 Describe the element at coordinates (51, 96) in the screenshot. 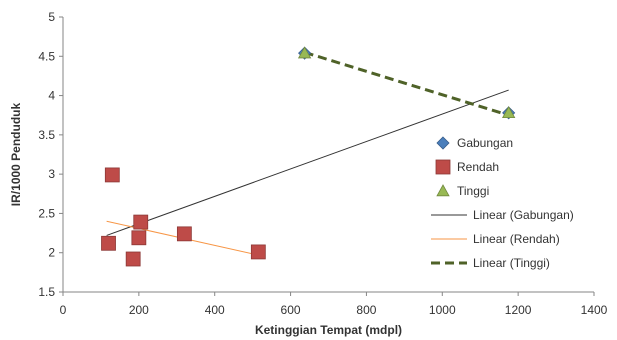

I see `y-tick-label: 4` at that location.